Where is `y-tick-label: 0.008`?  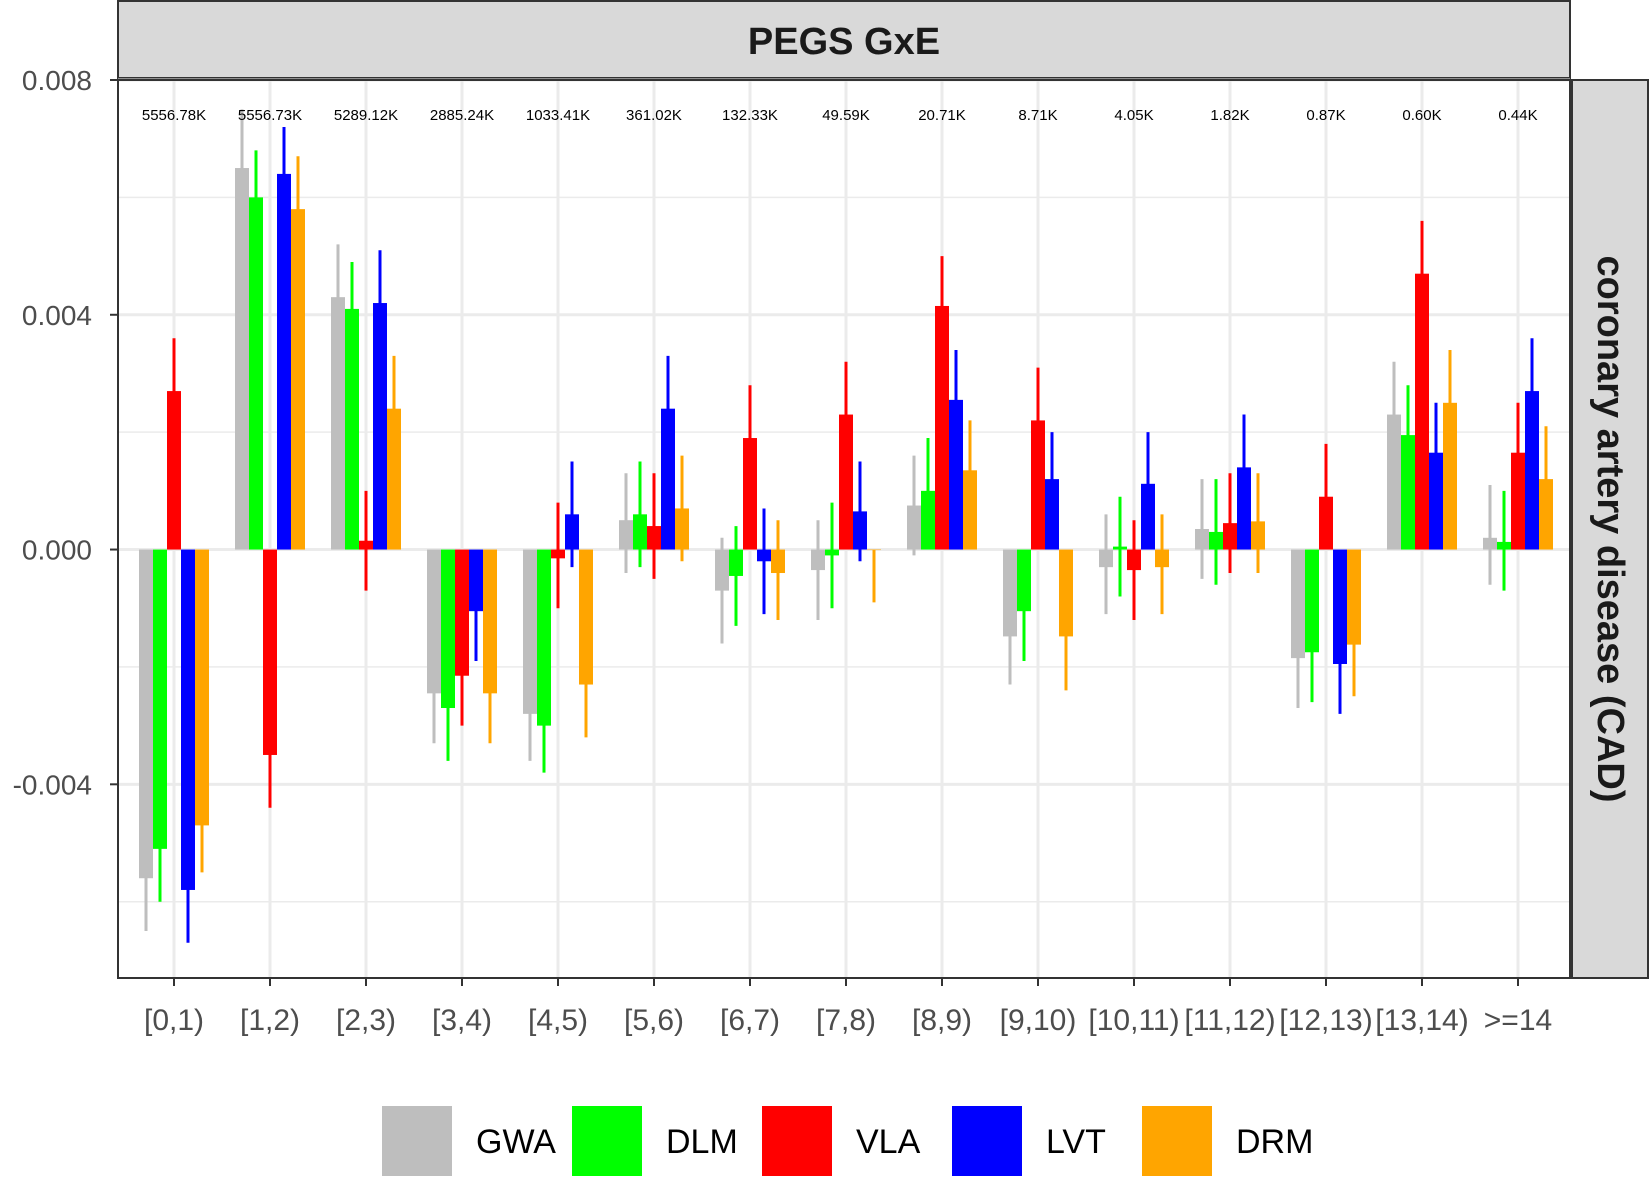
y-tick-label: 0.008 is located at coordinates (57, 80).